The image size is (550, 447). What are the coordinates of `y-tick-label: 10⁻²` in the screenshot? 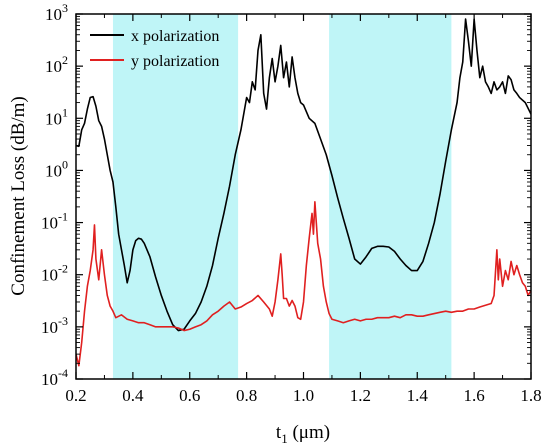 It's located at (54, 273).